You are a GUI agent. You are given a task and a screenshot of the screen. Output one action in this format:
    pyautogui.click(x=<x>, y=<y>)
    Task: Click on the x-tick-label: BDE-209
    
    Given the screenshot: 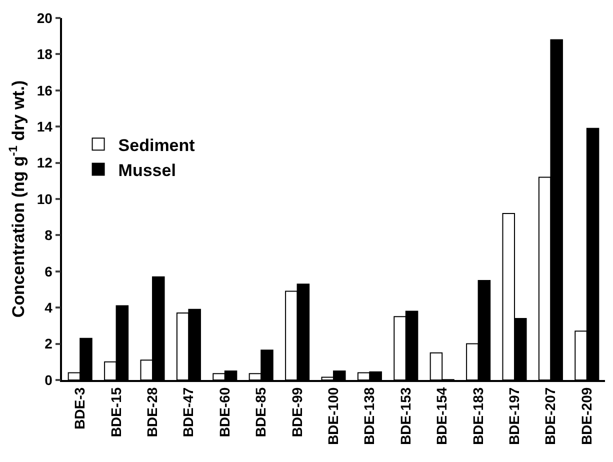 What is the action you would take?
    pyautogui.click(x=586, y=416)
    